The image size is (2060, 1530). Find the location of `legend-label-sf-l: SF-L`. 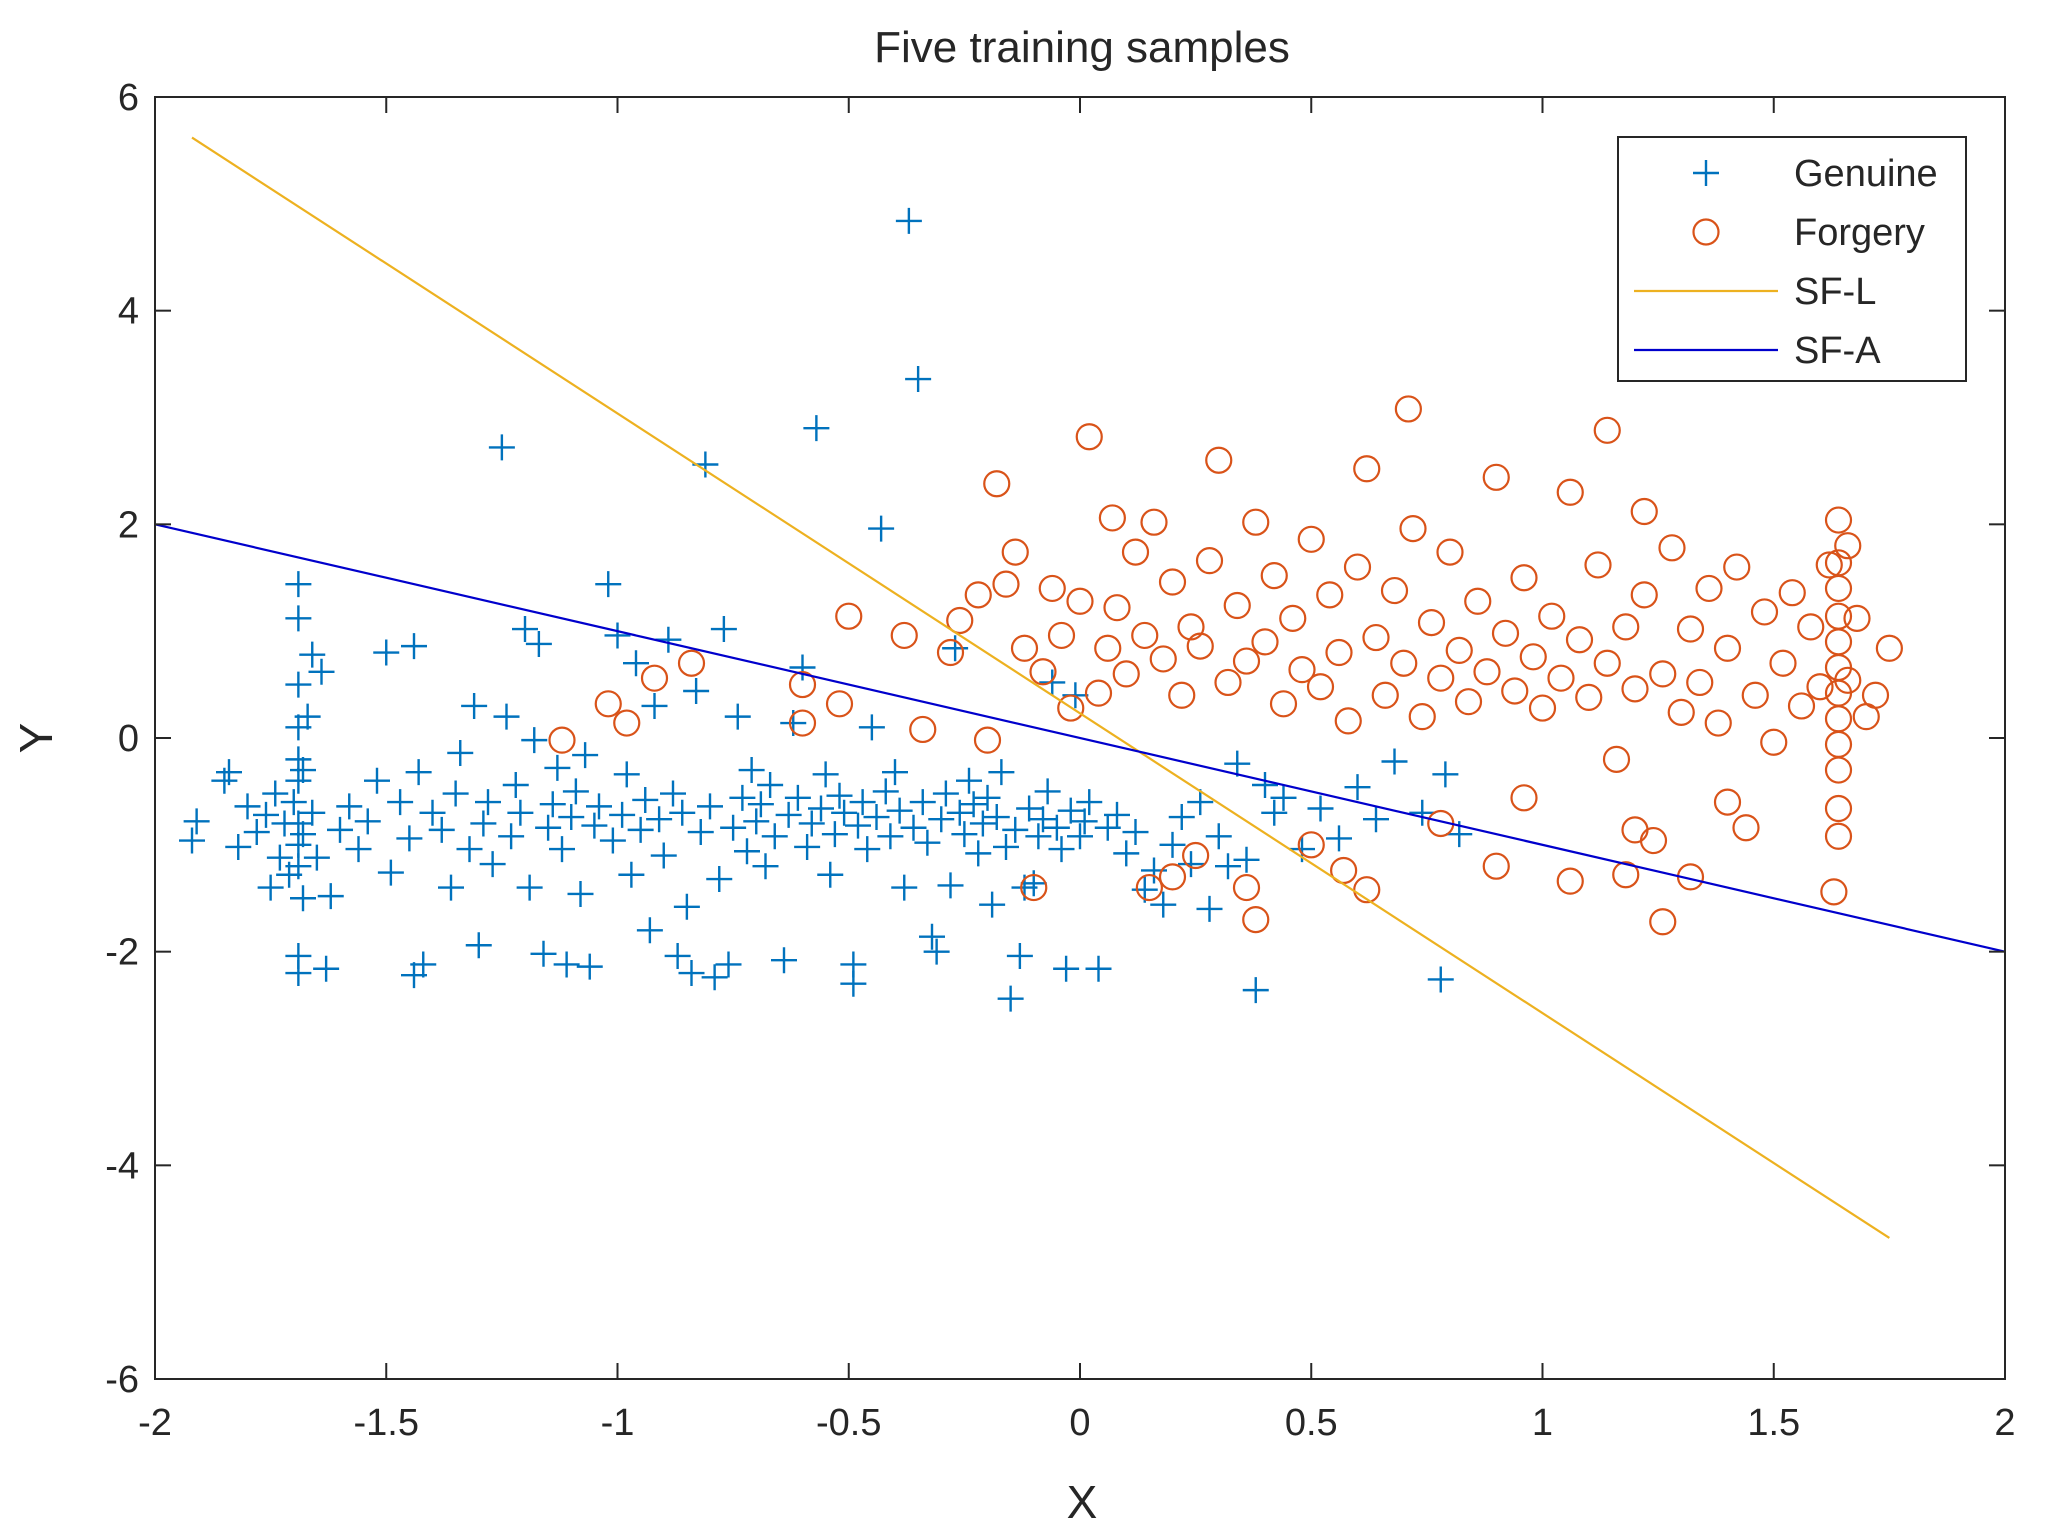

legend-label-sf-l: SF-L is located at coordinates (1835, 292).